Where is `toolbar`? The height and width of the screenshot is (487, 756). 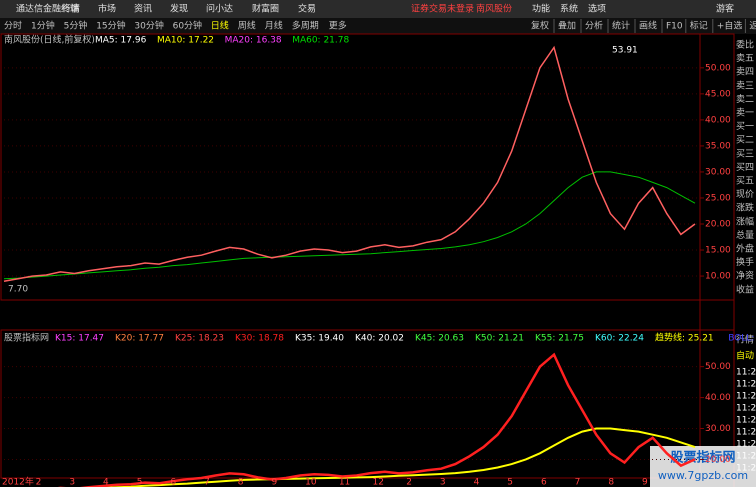 toolbar is located at coordinates (378, 26).